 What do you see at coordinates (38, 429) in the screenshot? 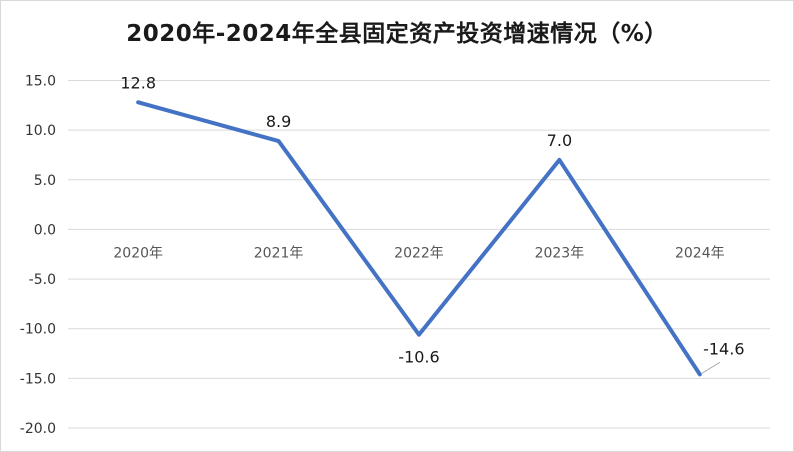
I see `y-tick-label: -20.0` at bounding box center [38, 429].